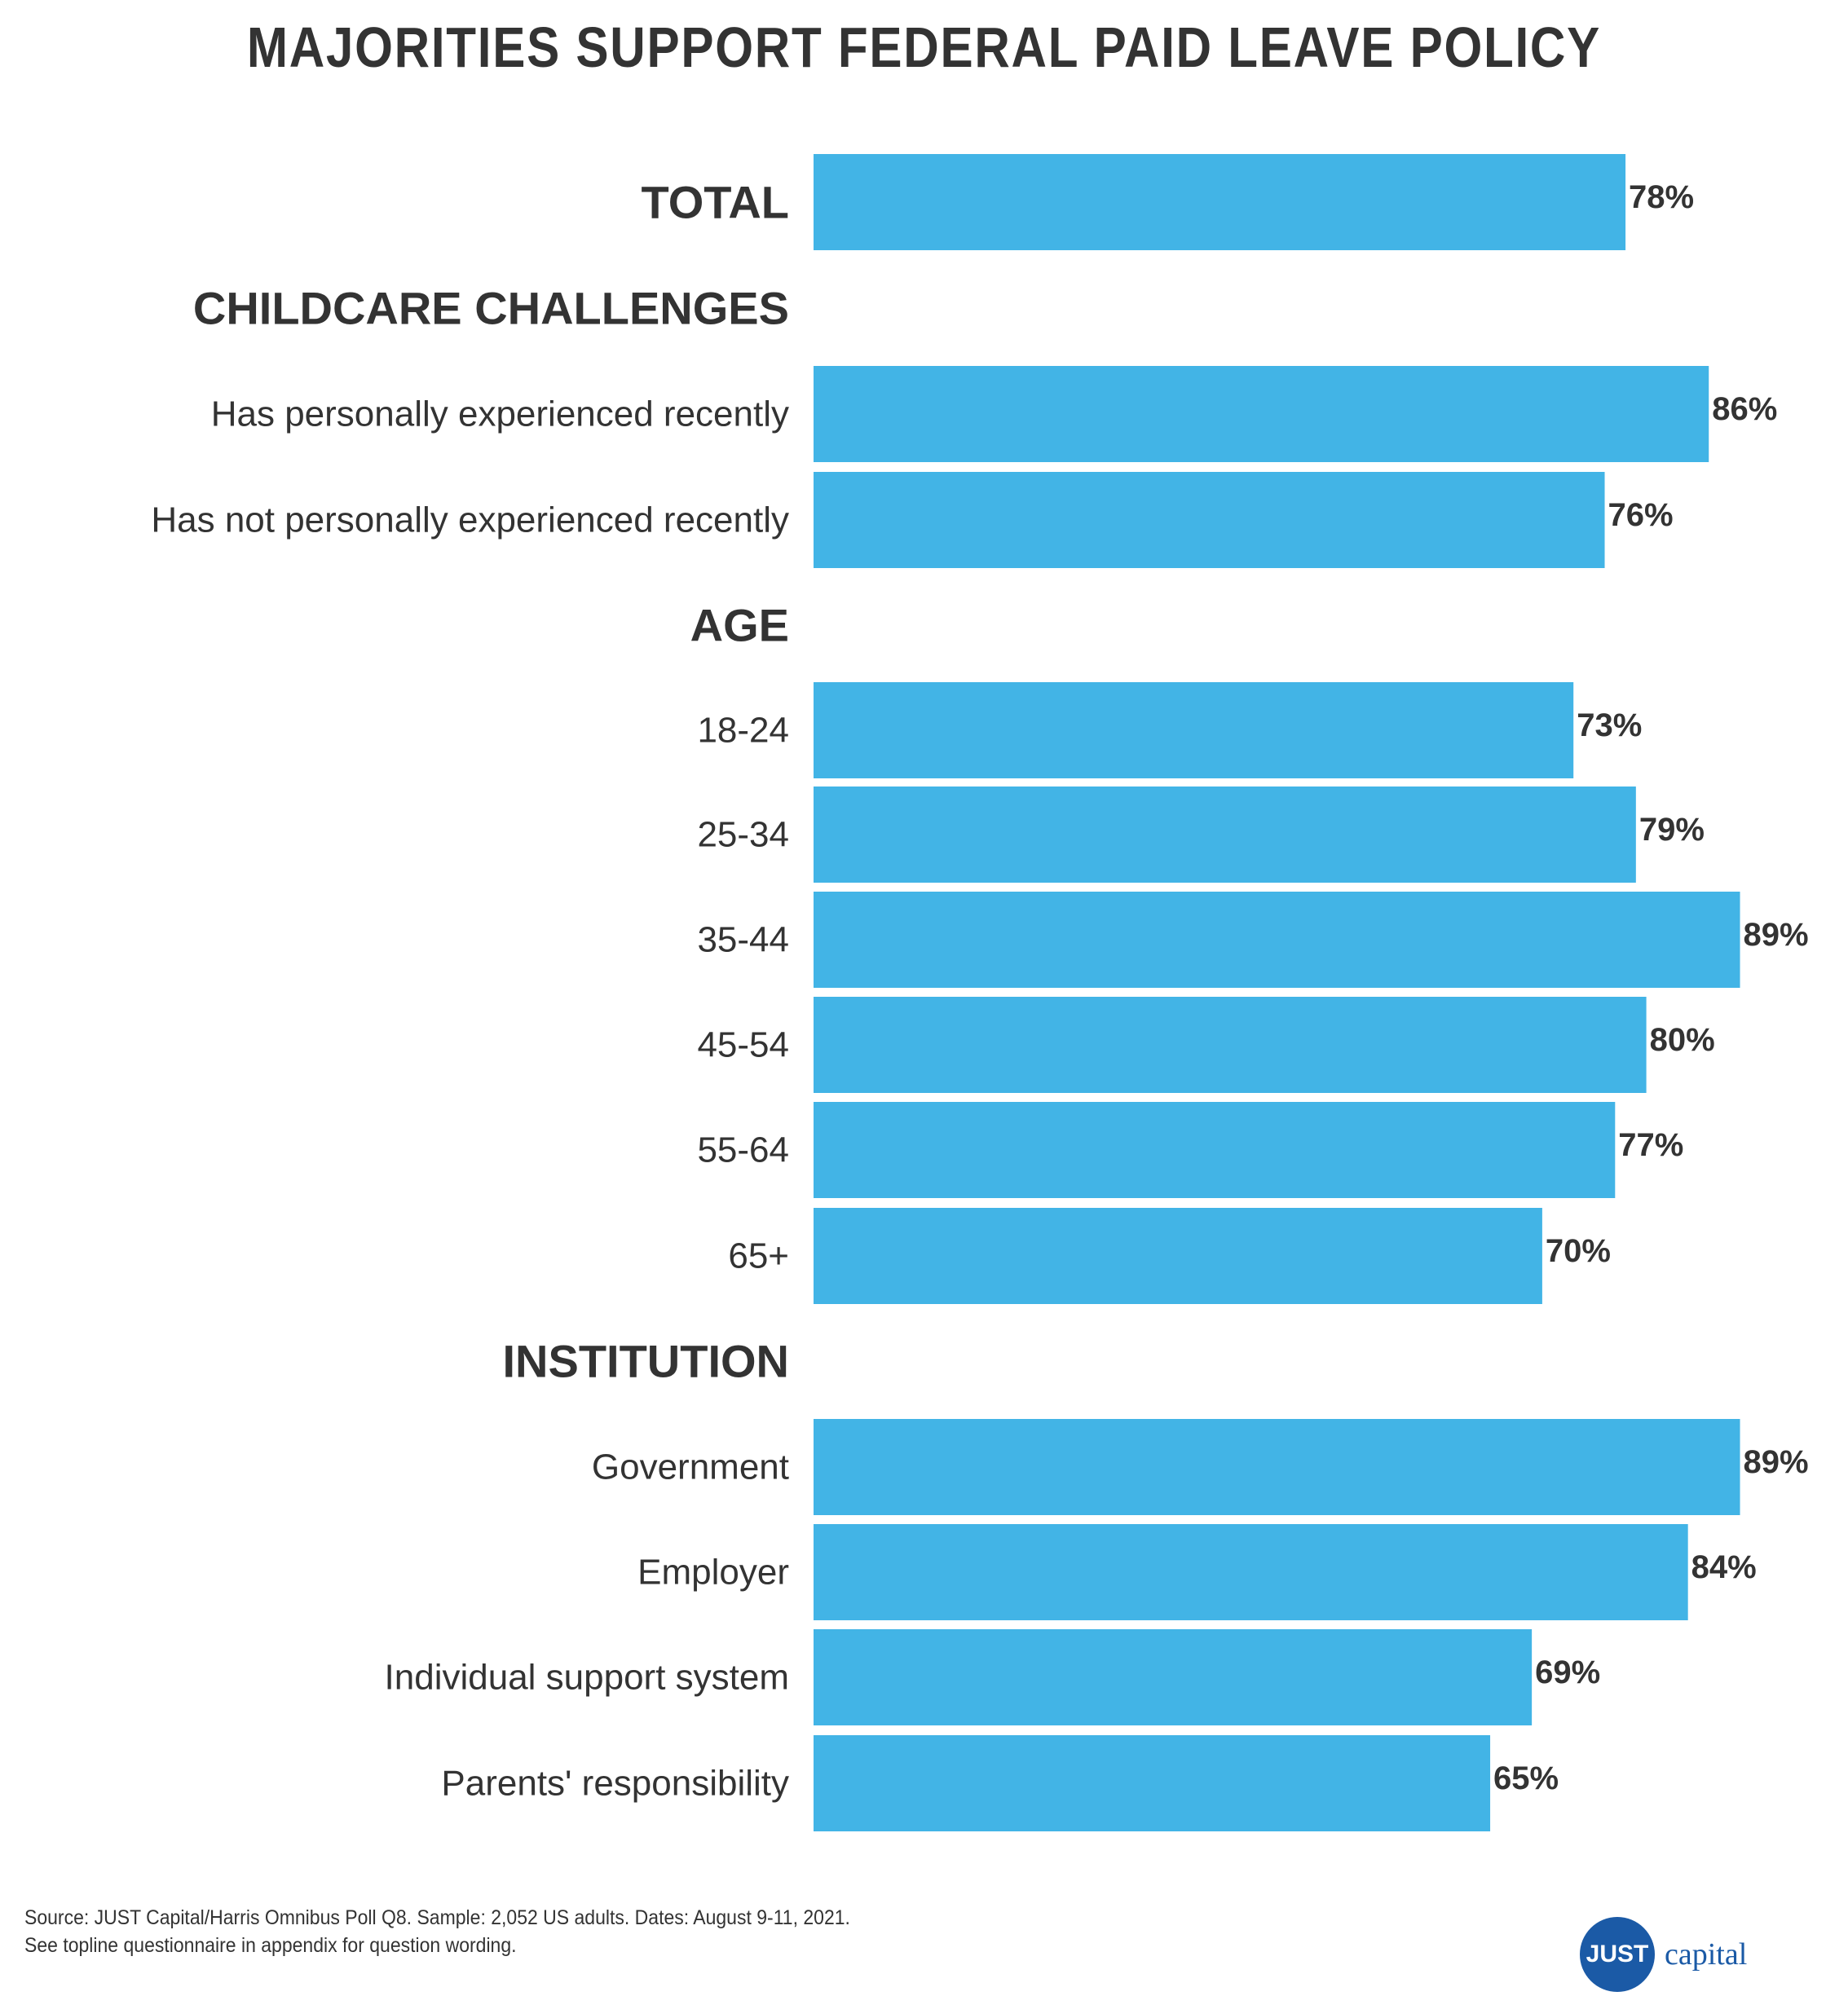  What do you see at coordinates (1663, 1955) in the screenshot?
I see `just-capital-logo: JUST capital` at bounding box center [1663, 1955].